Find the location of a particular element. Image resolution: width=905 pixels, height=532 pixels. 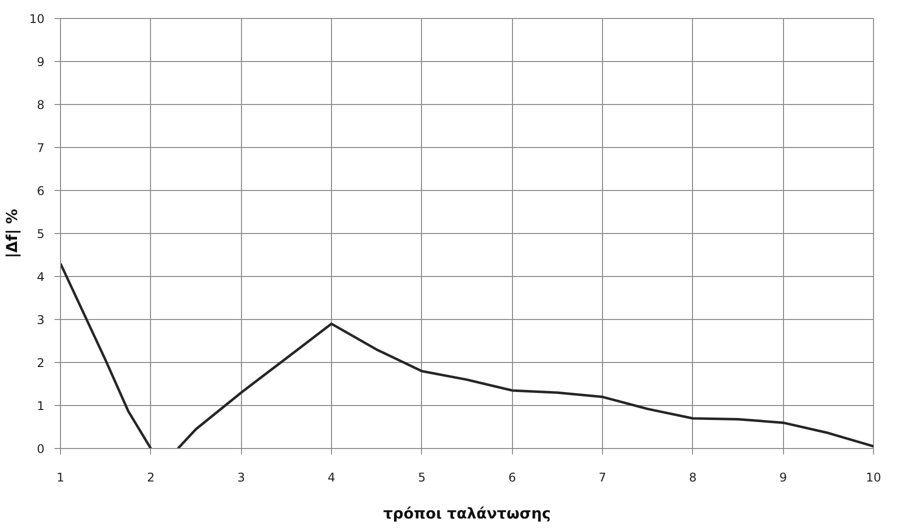

y-tick-label: 4 is located at coordinates (40, 277).